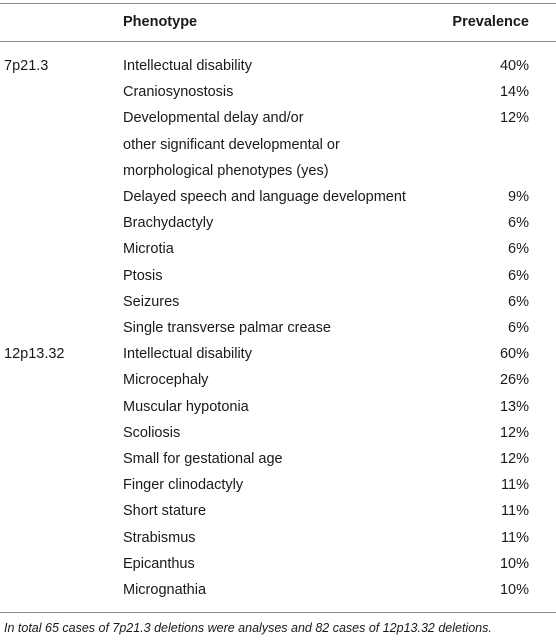 The height and width of the screenshot is (643, 556). I want to click on row-location: 7p21.3, so click(26, 66).